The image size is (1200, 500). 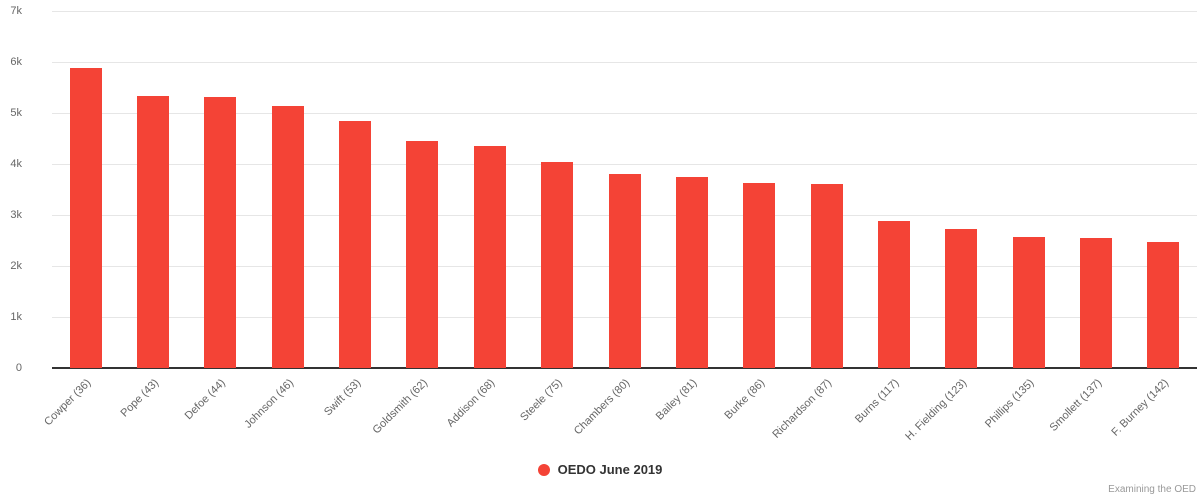 What do you see at coordinates (16, 266) in the screenshot?
I see `y-axis-label: 2k` at bounding box center [16, 266].